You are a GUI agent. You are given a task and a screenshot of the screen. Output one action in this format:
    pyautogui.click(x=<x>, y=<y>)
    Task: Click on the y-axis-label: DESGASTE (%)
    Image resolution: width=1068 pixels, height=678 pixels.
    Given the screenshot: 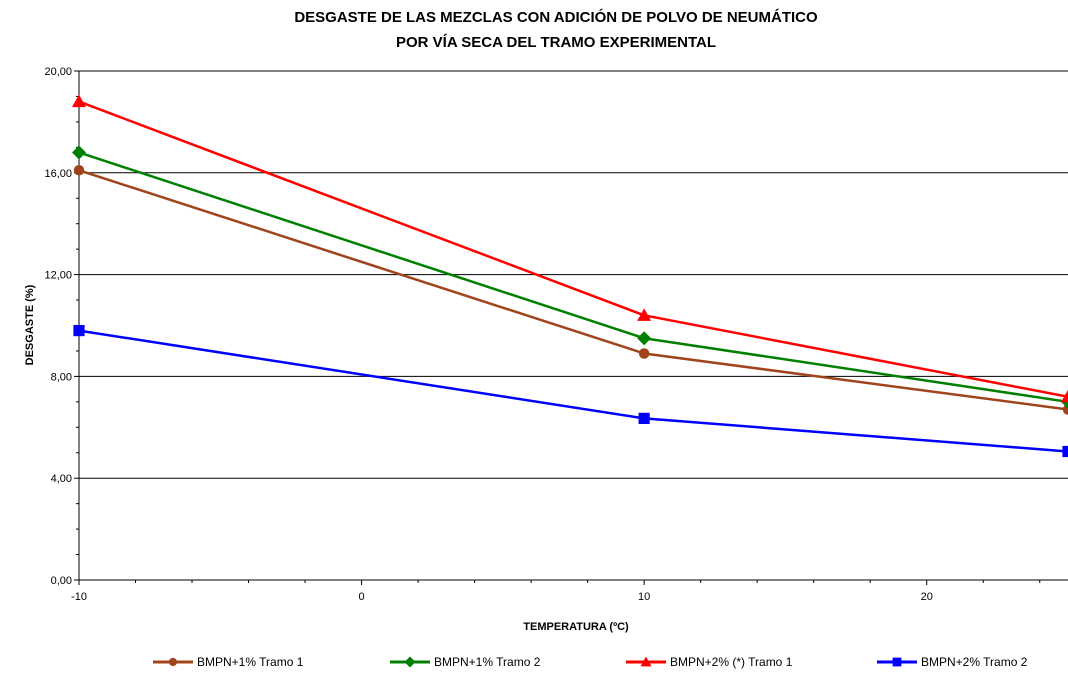 What is the action you would take?
    pyautogui.click(x=30, y=324)
    